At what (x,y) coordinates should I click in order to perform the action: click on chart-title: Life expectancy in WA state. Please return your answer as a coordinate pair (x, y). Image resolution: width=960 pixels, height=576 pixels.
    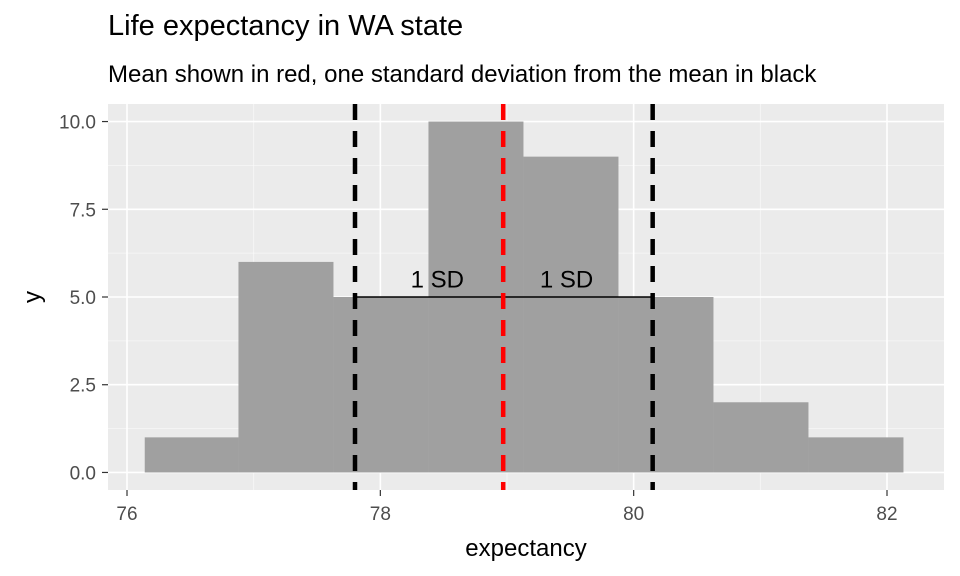
    Looking at the image, I should click on (286, 26).